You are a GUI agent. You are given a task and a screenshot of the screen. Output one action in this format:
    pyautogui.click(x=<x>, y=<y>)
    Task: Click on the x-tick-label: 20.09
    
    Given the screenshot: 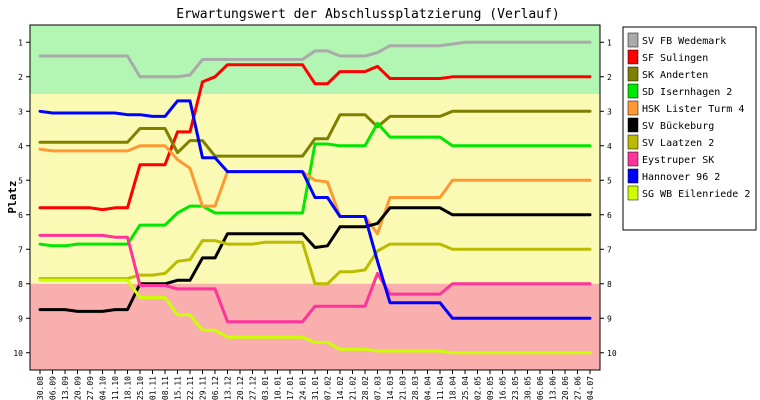 What is the action you would take?
    pyautogui.click(x=78, y=388)
    